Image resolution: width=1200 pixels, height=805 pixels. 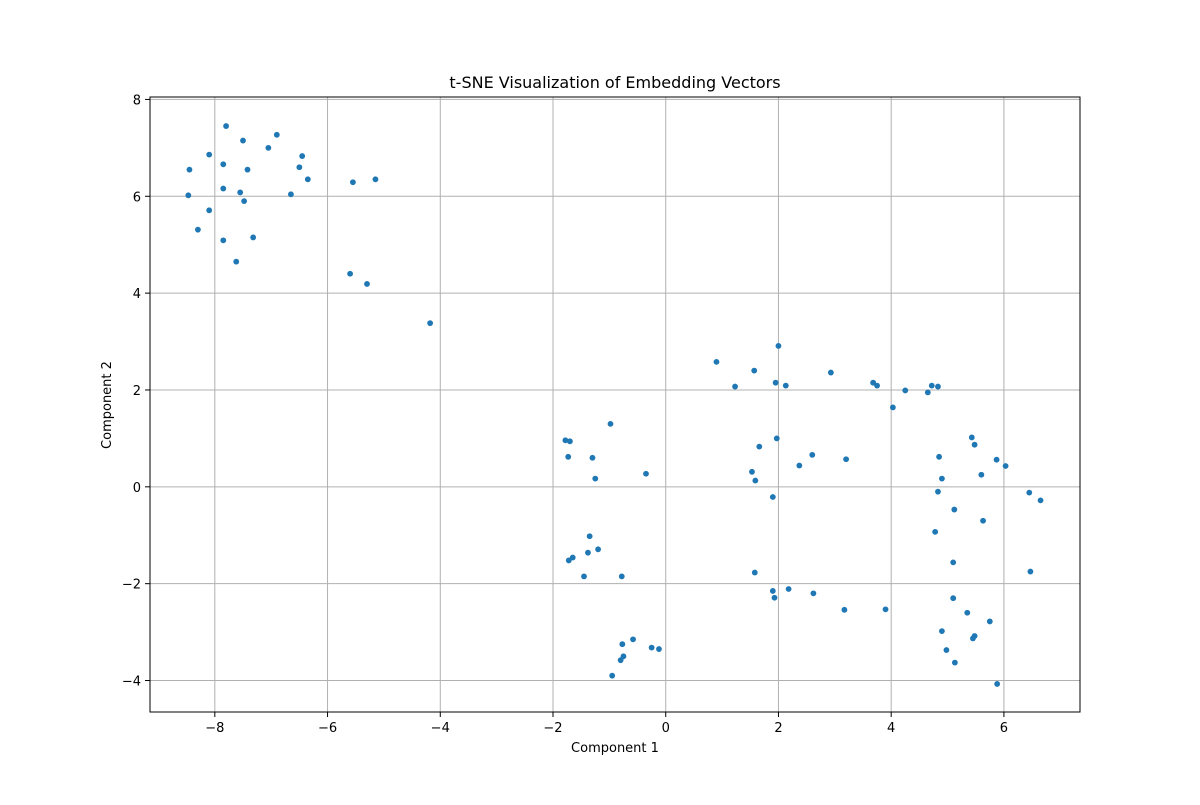 I want to click on y-tick-label: −2, so click(x=131, y=585).